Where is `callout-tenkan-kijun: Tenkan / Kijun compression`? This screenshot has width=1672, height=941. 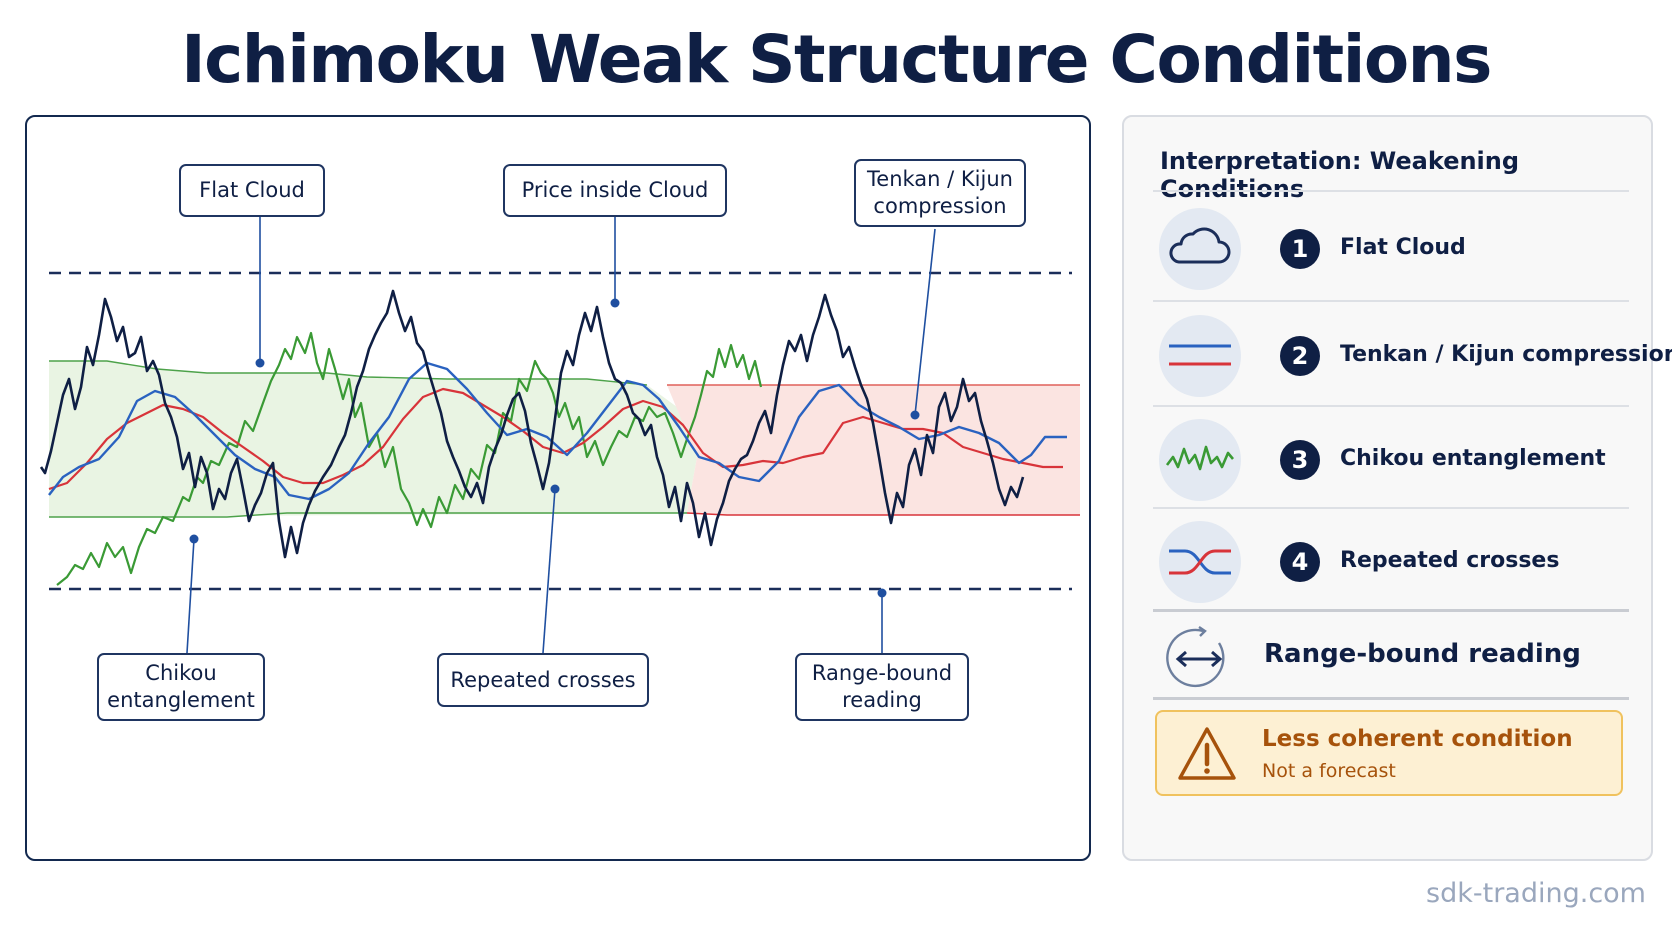
callout-tenkan-kijun: Tenkan / Kijun compression is located at coordinates (940, 193).